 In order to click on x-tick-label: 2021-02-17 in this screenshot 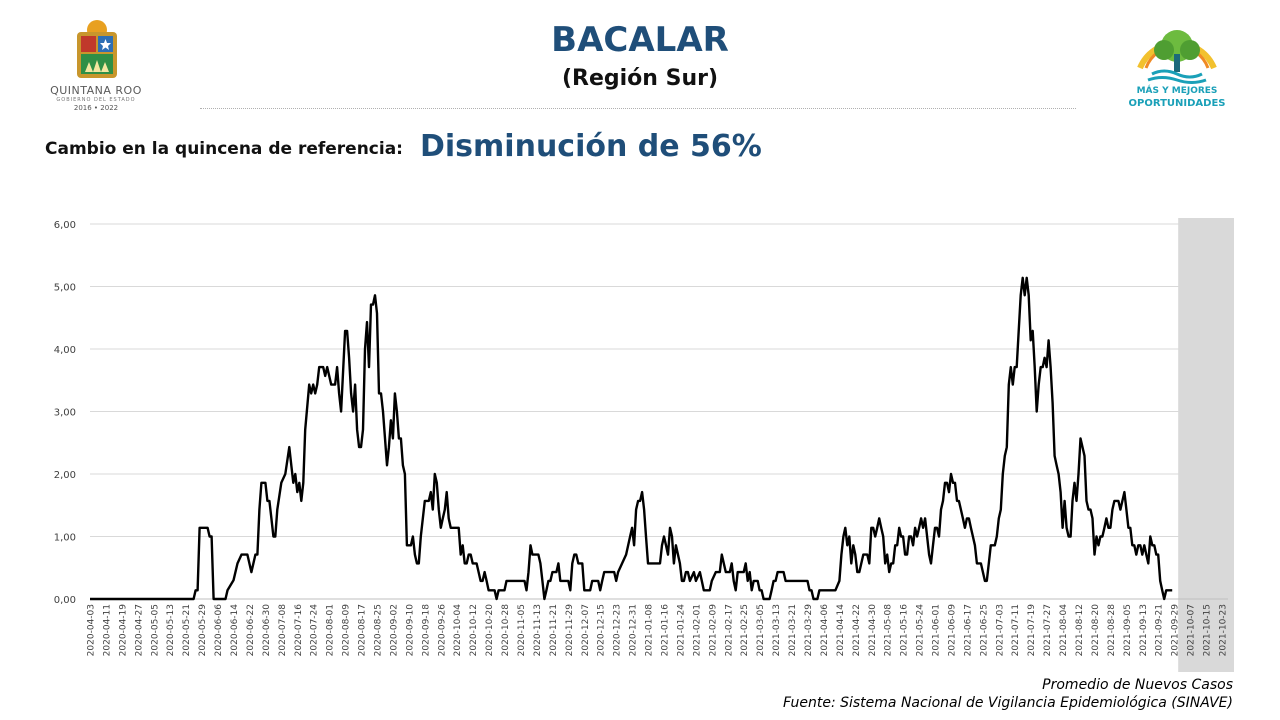, I will do `click(729, 630)`.